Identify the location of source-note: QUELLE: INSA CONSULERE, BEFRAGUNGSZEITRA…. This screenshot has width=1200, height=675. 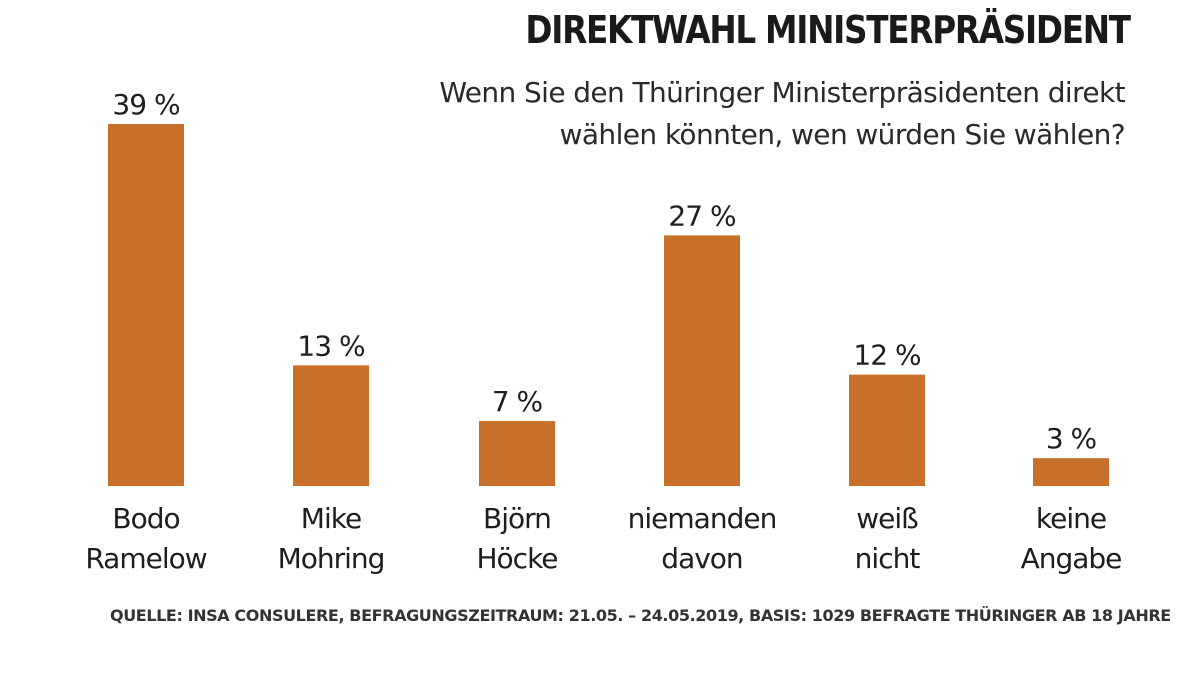
(640, 615).